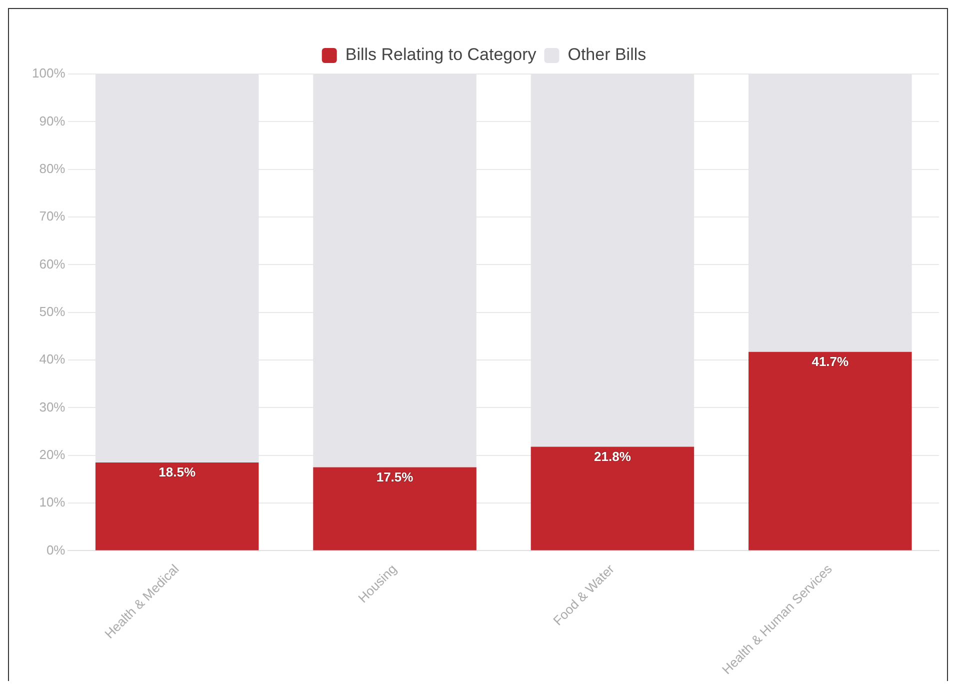  I want to click on y-tick-label: 100%, so click(49, 73).